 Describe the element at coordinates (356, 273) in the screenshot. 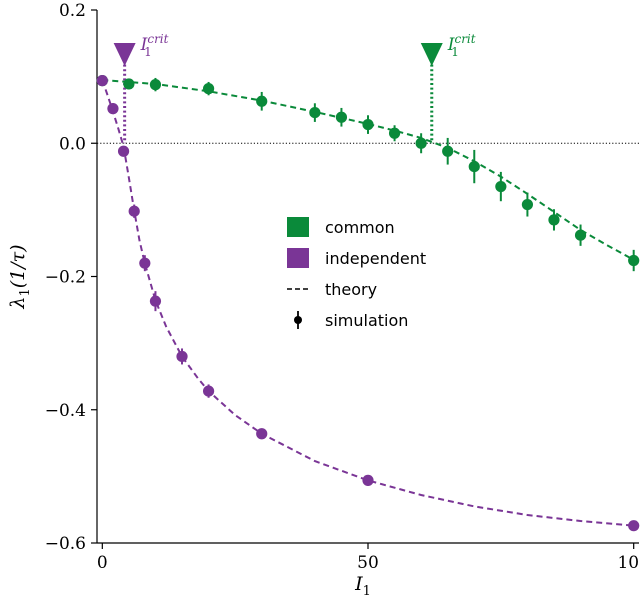

I see `legend: common independent theory simulation` at that location.